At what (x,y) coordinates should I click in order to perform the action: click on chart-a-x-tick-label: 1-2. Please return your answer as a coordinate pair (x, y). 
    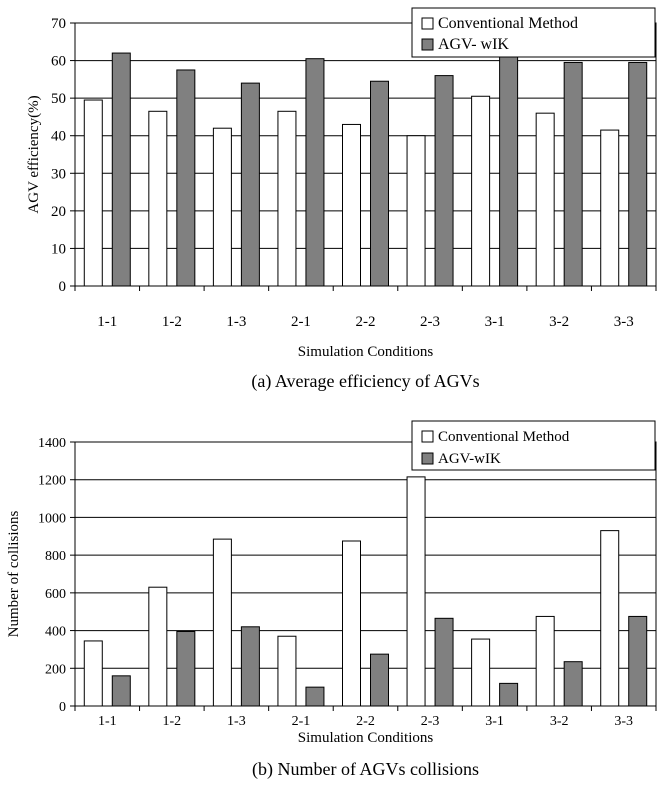
    Looking at the image, I should click on (172, 322).